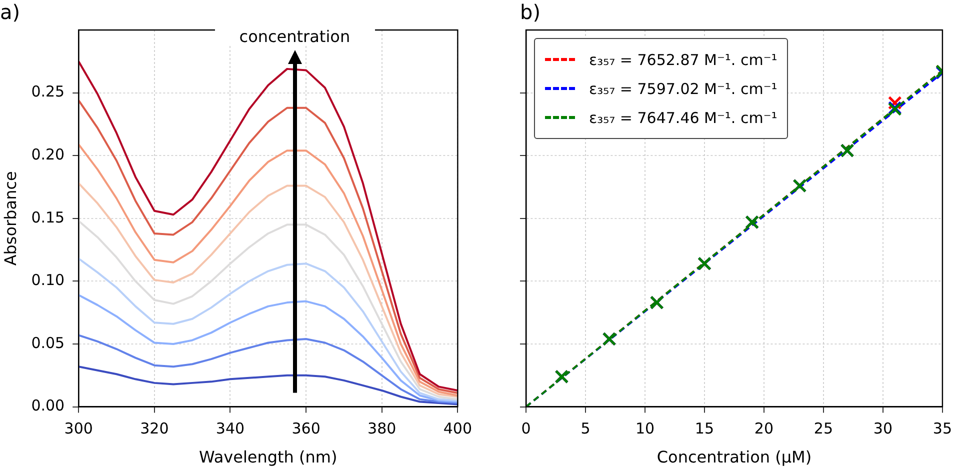 The width and height of the screenshot is (960, 470). I want to click on annotation: concentration, so click(294, 36).